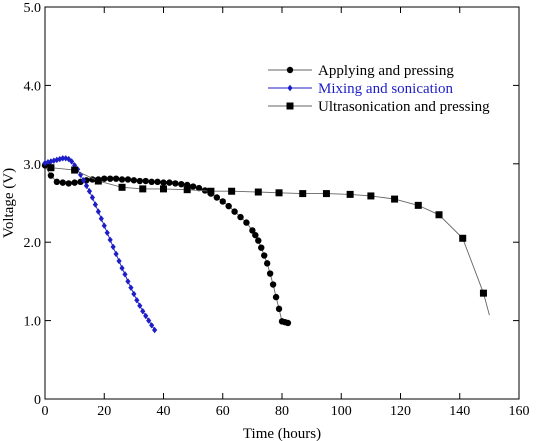 The width and height of the screenshot is (536, 441). I want to click on legend-label: Ultrasonication and pressing, so click(404, 107).